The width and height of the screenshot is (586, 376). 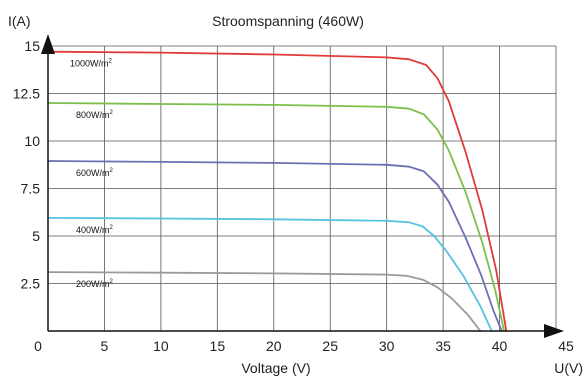 What do you see at coordinates (330, 346) in the screenshot?
I see `x-tick-label: 25` at bounding box center [330, 346].